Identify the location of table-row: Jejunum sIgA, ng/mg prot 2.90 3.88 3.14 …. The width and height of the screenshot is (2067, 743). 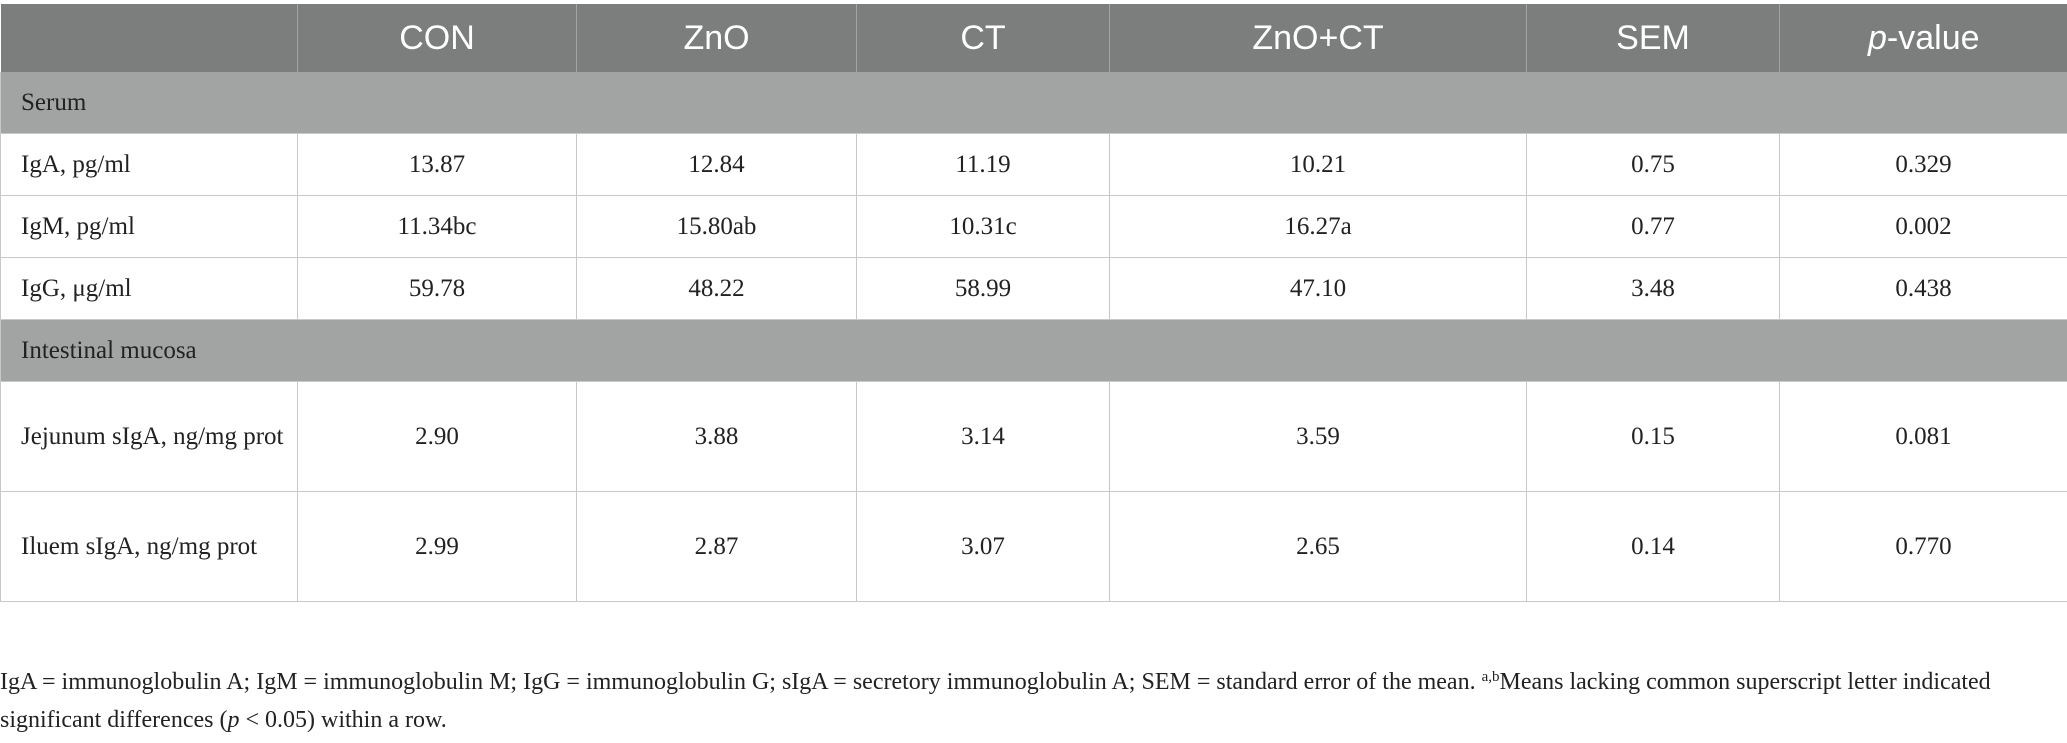
(1033, 436).